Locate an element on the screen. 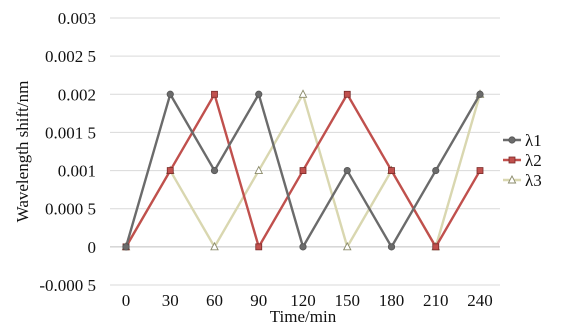  x-tick-label: 240 is located at coordinates (480, 300).